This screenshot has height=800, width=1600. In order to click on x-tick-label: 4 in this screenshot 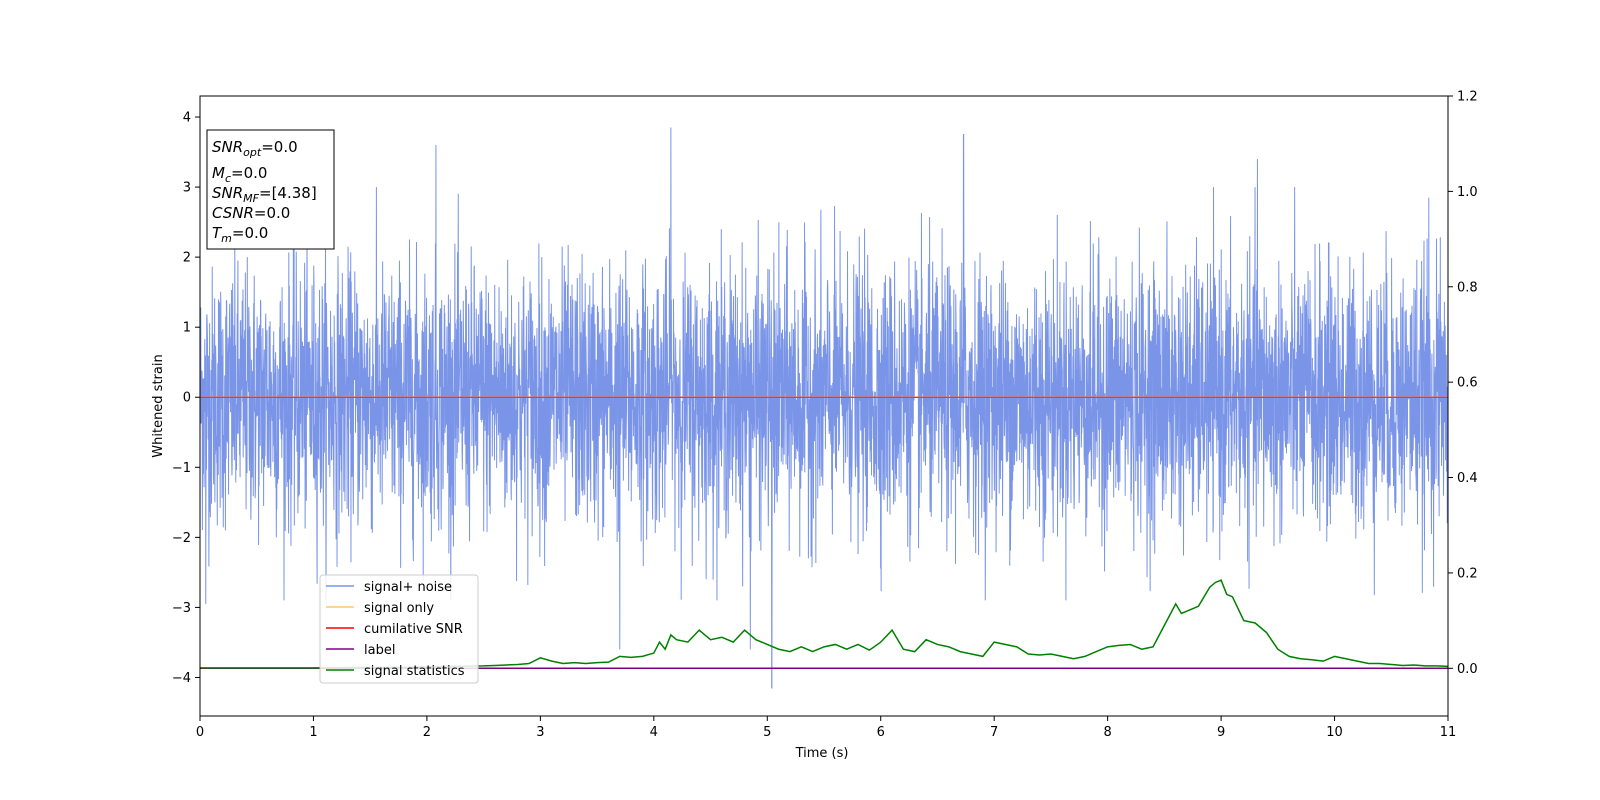, I will do `click(654, 732)`.